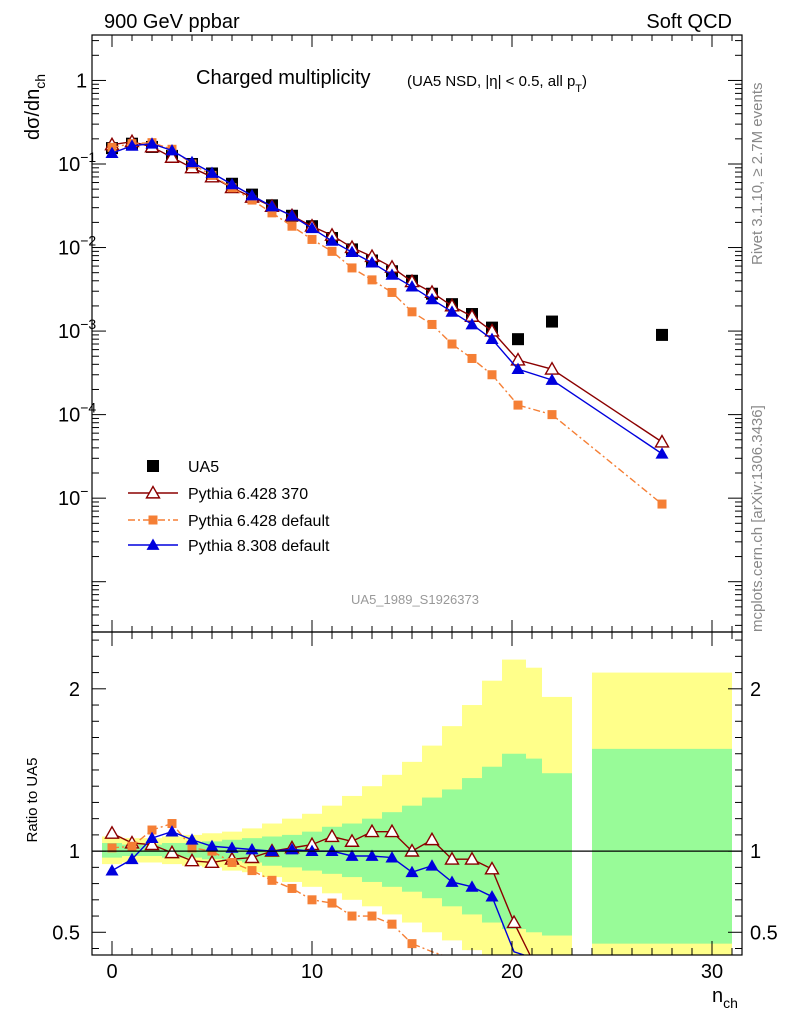  I want to click on ratio-xtick-label: 0, so click(111, 972).